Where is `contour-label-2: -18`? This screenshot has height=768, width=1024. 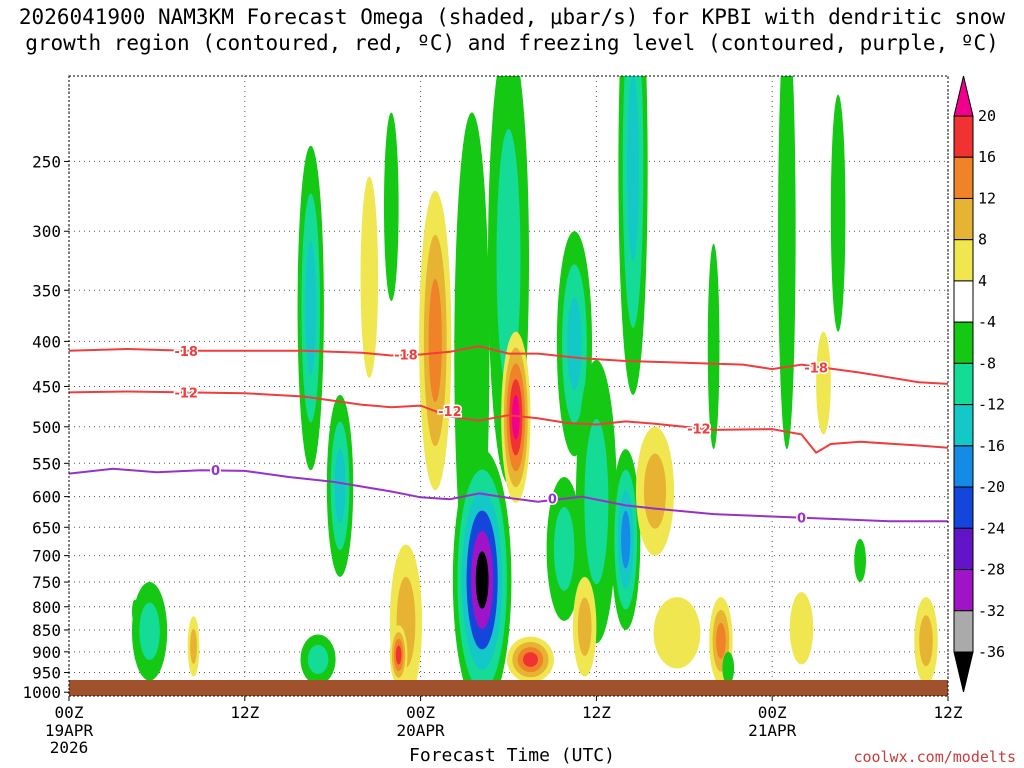 contour-label-2: -18 is located at coordinates (816, 368).